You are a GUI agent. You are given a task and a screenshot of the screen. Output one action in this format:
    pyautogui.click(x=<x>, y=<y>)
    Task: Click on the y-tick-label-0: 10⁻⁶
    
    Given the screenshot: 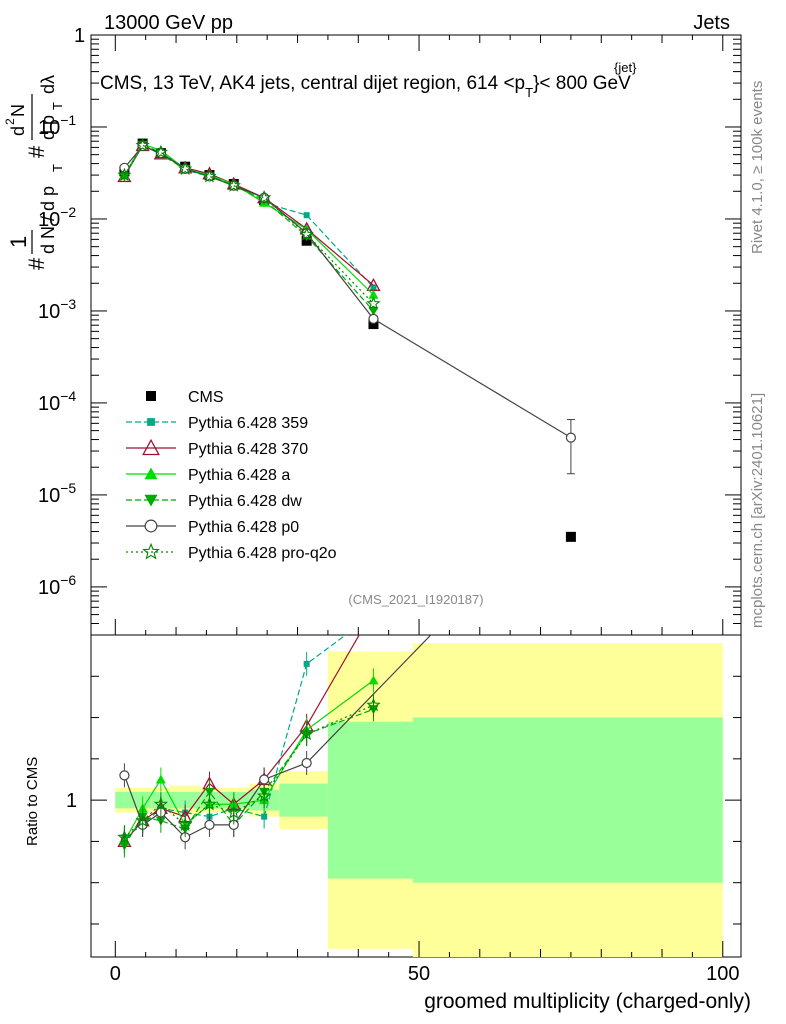 What is the action you would take?
    pyautogui.click(x=57, y=585)
    